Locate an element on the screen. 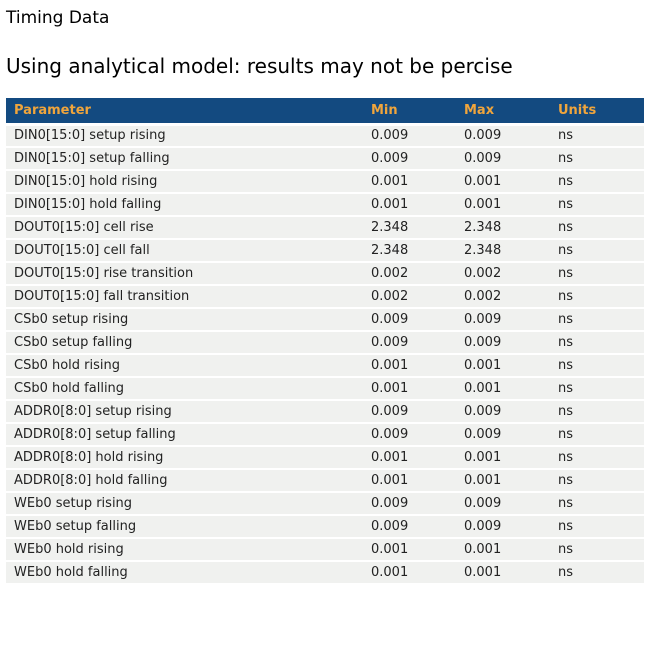 The image size is (650, 646). cell-parameter: DOUT0[15:0] cell fall is located at coordinates (184, 251).